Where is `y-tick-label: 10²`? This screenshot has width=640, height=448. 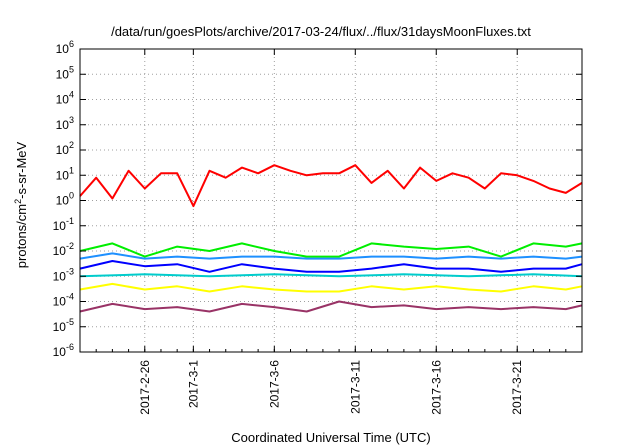
y-tick-label: 10² is located at coordinates (65, 148).